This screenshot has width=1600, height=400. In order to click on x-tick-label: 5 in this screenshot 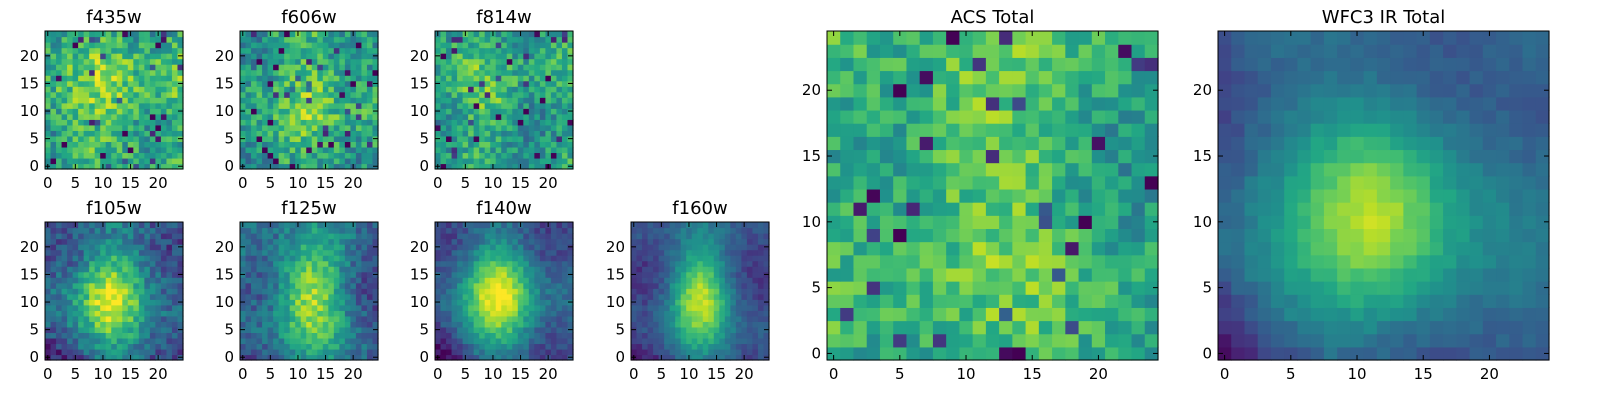, I will do `click(76, 374)`.